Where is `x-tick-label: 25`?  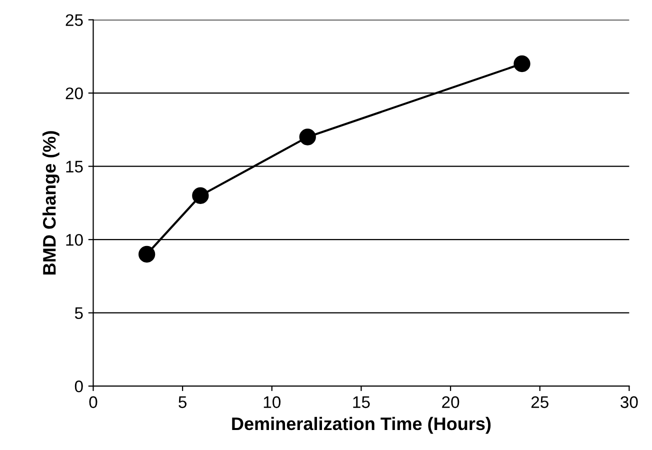 x-tick-label: 25 is located at coordinates (539, 402).